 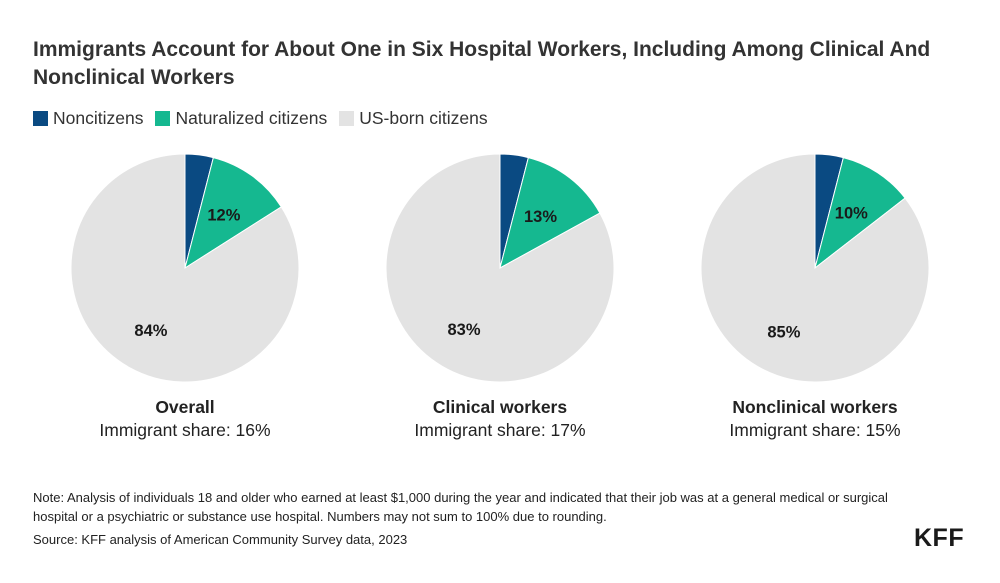 What do you see at coordinates (815, 430) in the screenshot?
I see `pie-subtitle-nonclinical: Immigrant share: 15%` at bounding box center [815, 430].